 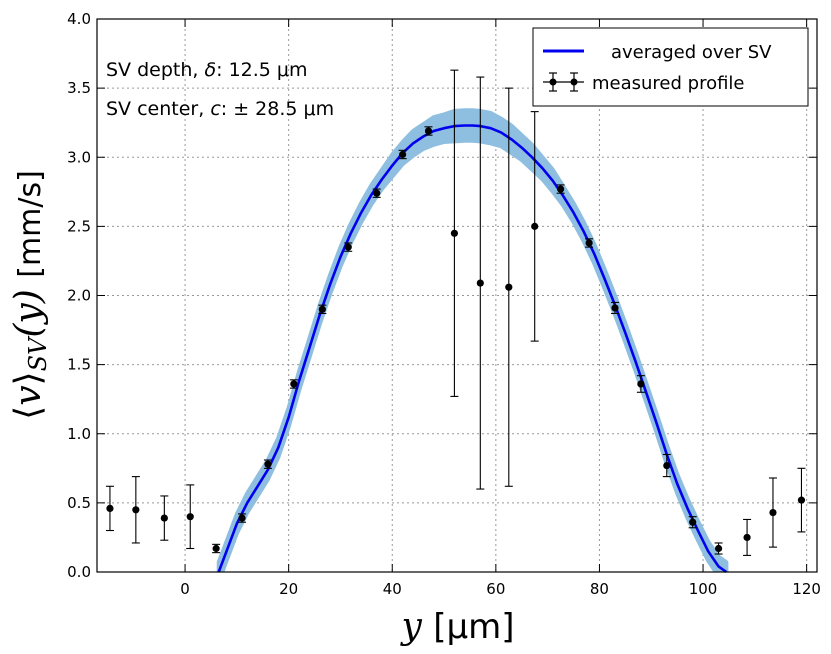 I want to click on y-tick-label: 2.0, so click(x=79, y=296).